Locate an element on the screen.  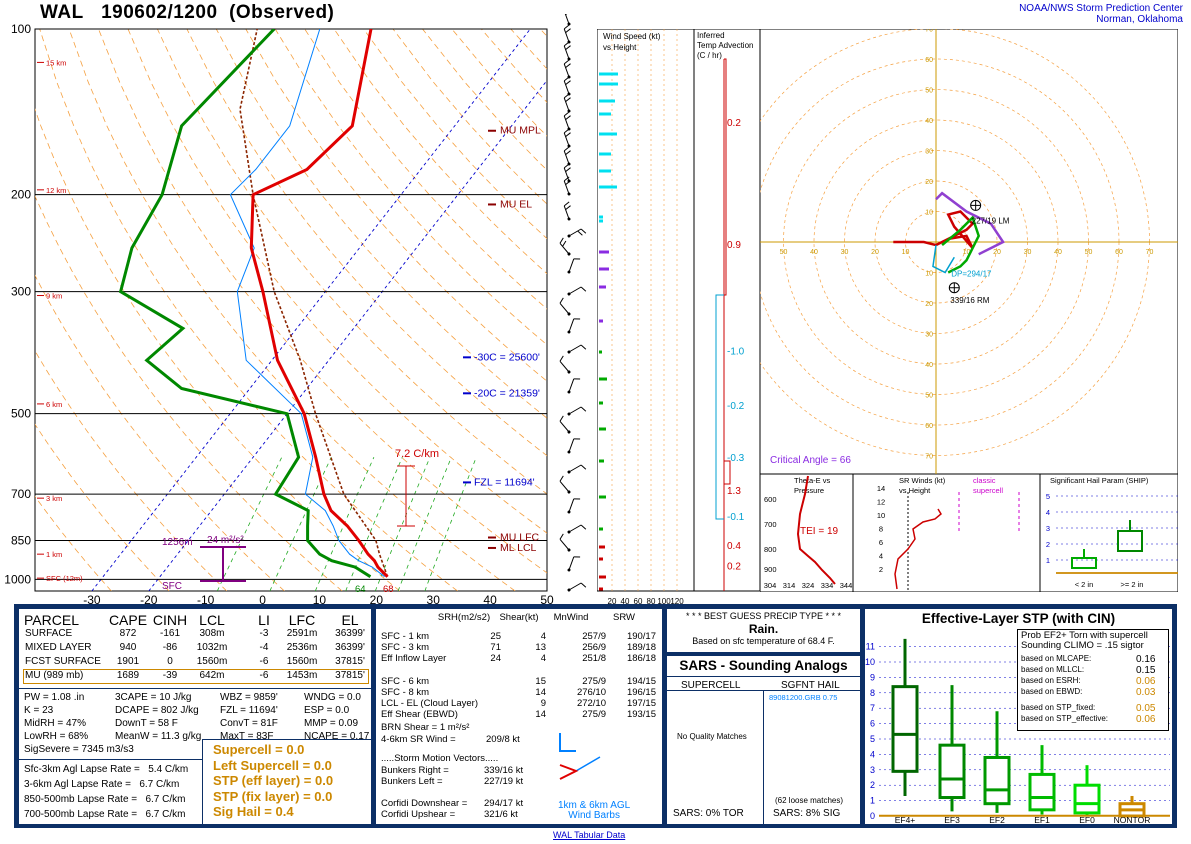
kinematics-header-cell: Shear(kt) is located at coordinates (519, 617).